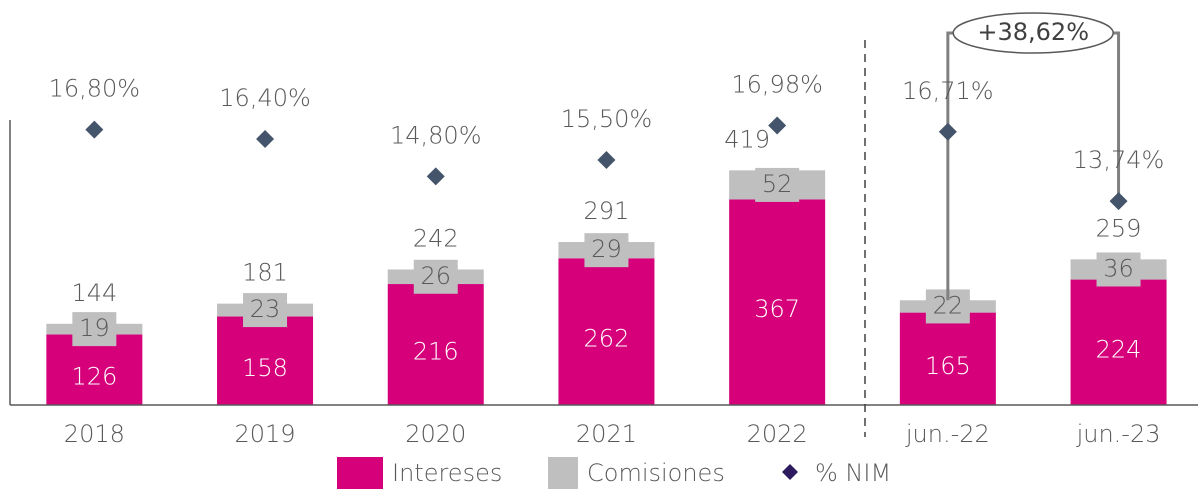  Describe the element at coordinates (94, 293) in the screenshot. I see `total-label: 144` at that location.